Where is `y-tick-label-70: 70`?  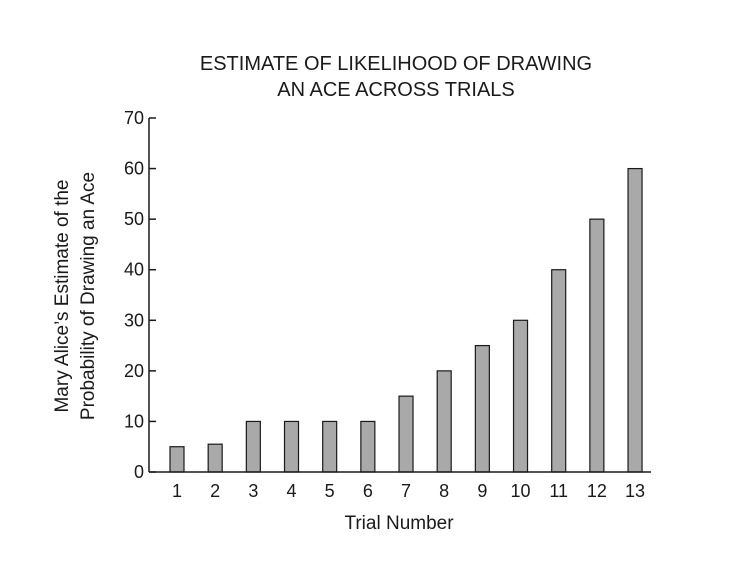 y-tick-label-70: 70 is located at coordinates (134, 118).